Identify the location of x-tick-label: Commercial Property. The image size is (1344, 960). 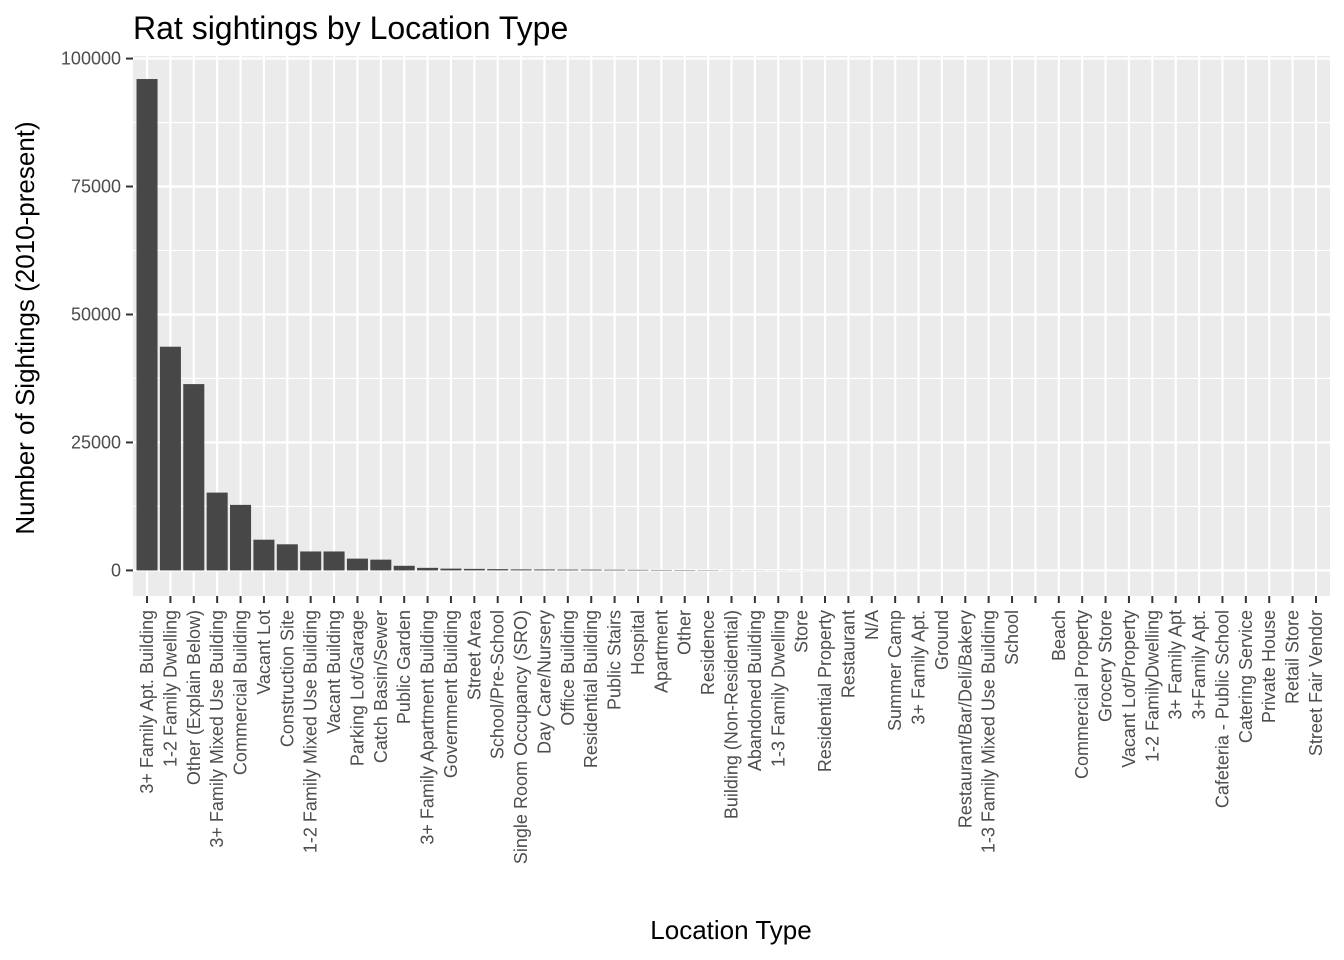
(1082, 694).